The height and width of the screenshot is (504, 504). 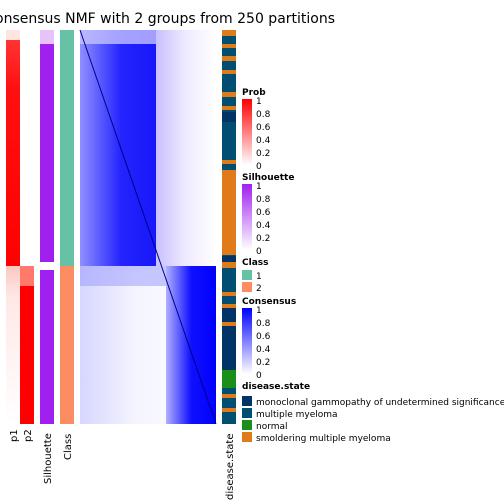 I want to click on silhouette-gap-cells, so click(x=47, y=266).